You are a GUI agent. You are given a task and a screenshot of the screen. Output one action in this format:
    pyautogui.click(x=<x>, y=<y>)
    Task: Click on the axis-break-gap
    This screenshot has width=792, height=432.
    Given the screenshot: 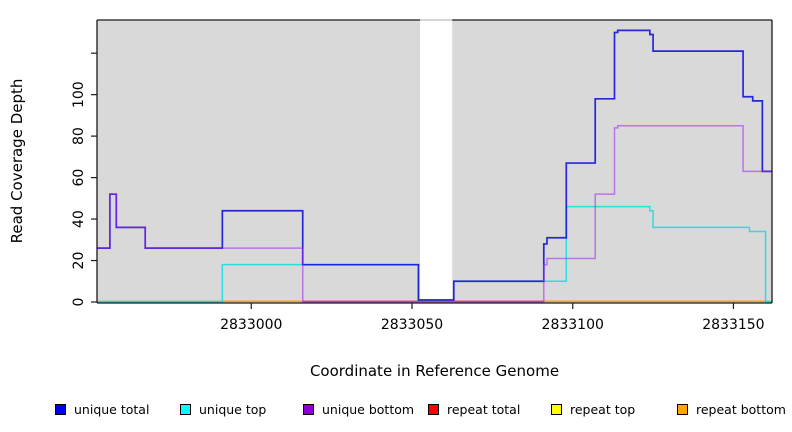 What is the action you would take?
    pyautogui.click(x=436, y=156)
    